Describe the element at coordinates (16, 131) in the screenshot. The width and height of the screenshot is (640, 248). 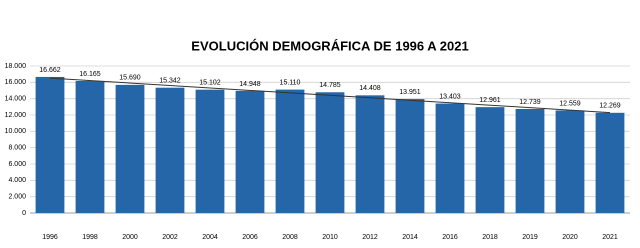
I see `y-tick-label: 10.000` at that location.